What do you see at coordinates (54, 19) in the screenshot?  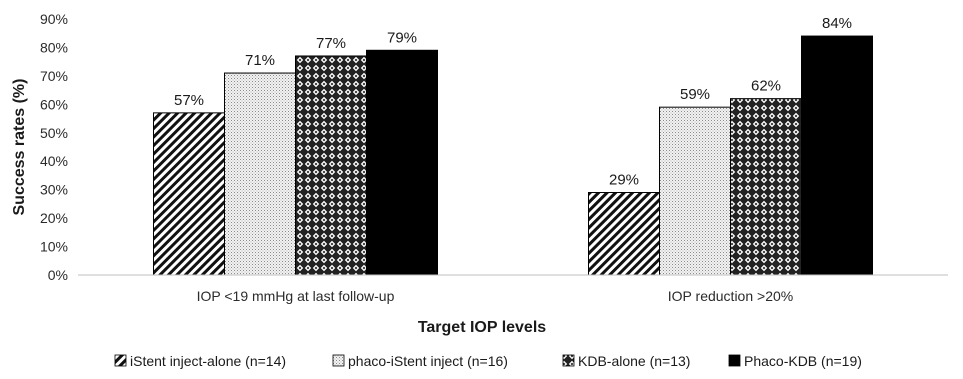 I see `y-tick-label: 90%` at bounding box center [54, 19].